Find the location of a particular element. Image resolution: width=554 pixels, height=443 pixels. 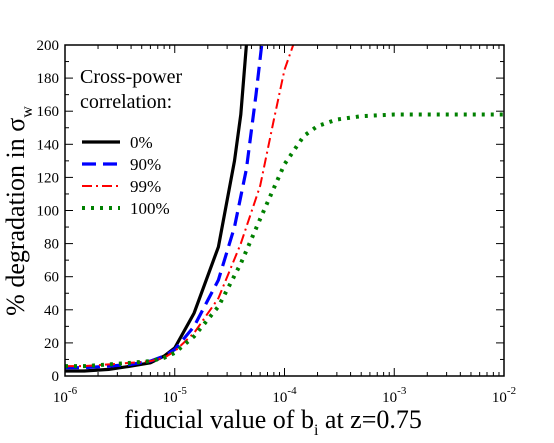

y-axis-title: % degradation in σw is located at coordinates (18, 211).